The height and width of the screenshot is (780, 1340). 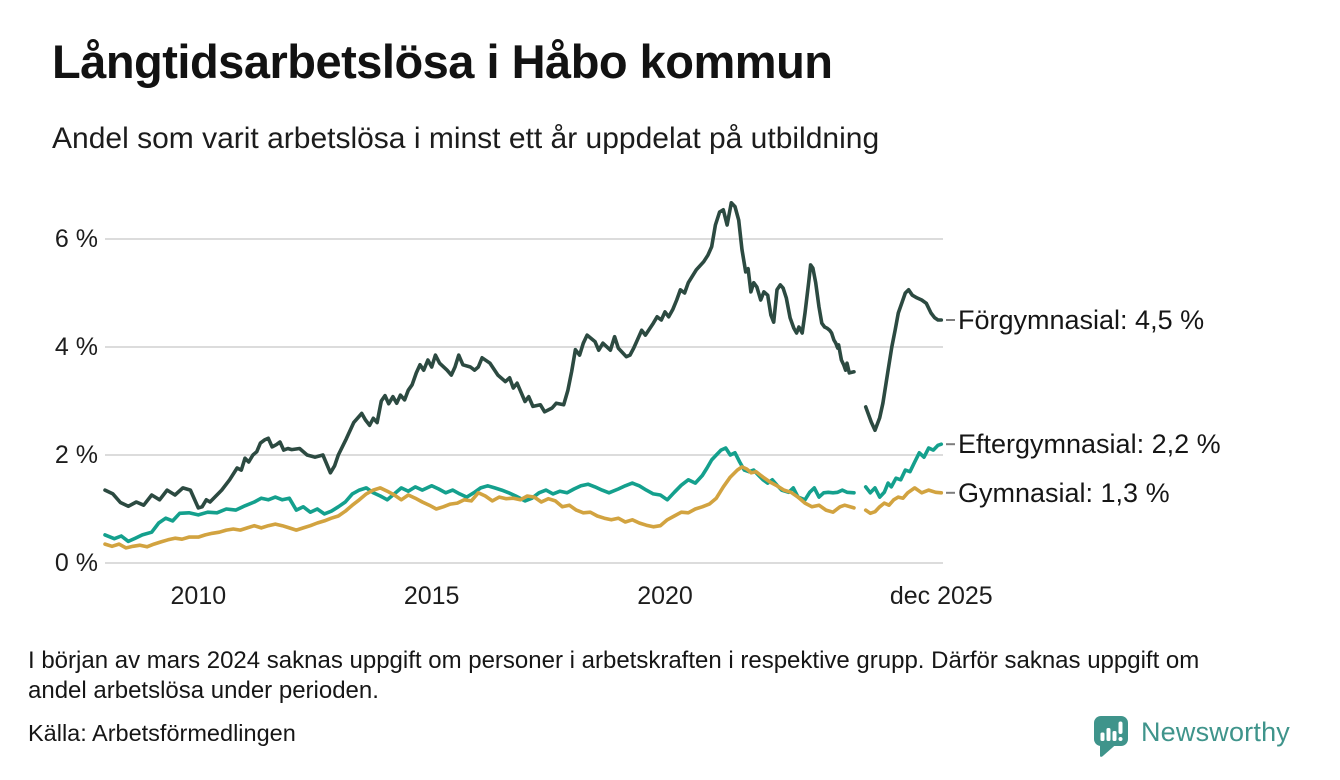 What do you see at coordinates (198, 596) in the screenshot?
I see `x-tick-label: 2010` at bounding box center [198, 596].